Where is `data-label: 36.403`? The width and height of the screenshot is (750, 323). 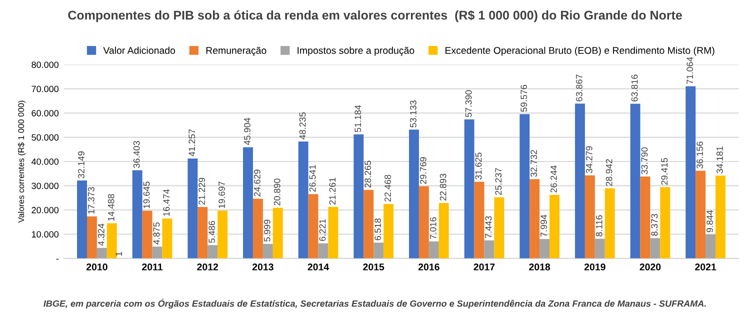
data-label: 36.403 is located at coordinates (136, 154).